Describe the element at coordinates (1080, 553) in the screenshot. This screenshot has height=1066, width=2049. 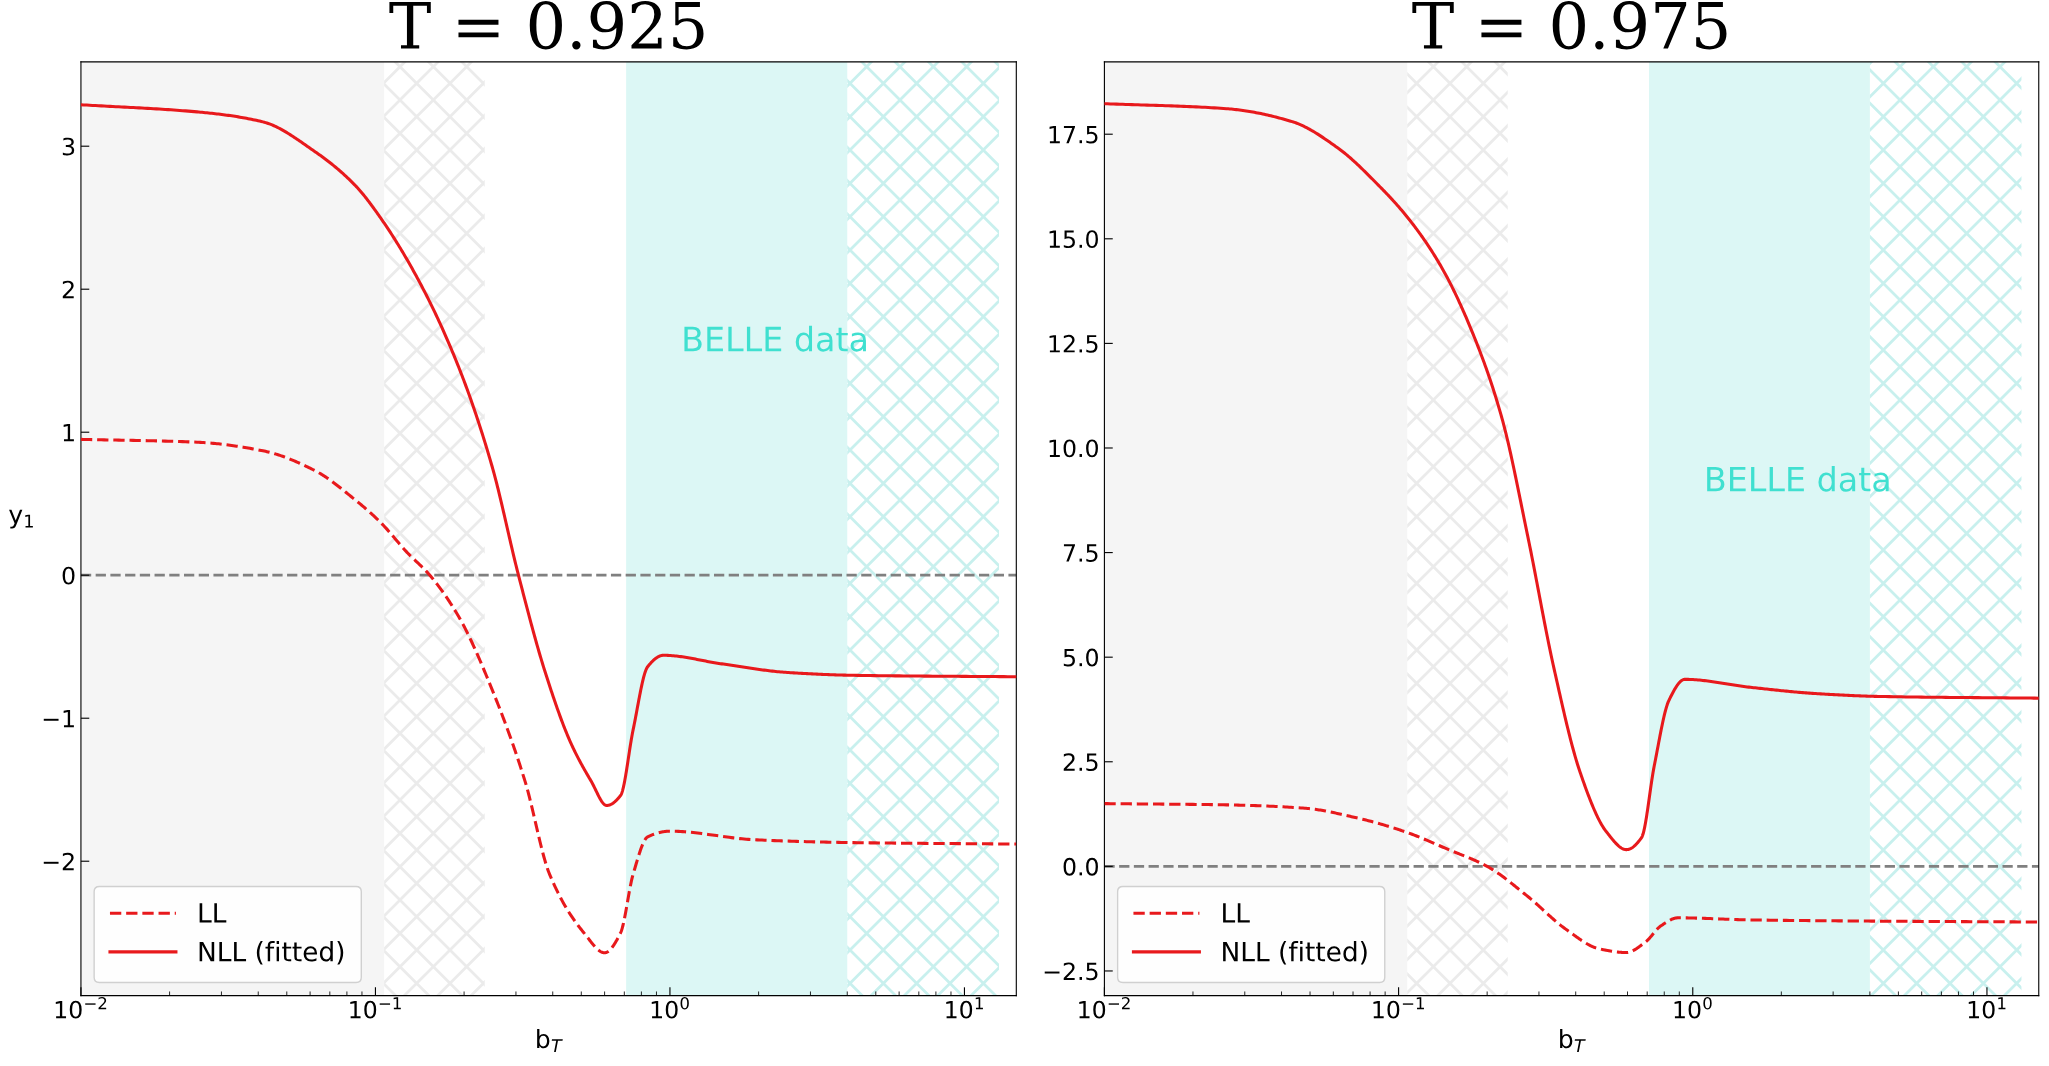
I see `y-tick-label: 7.5` at that location.